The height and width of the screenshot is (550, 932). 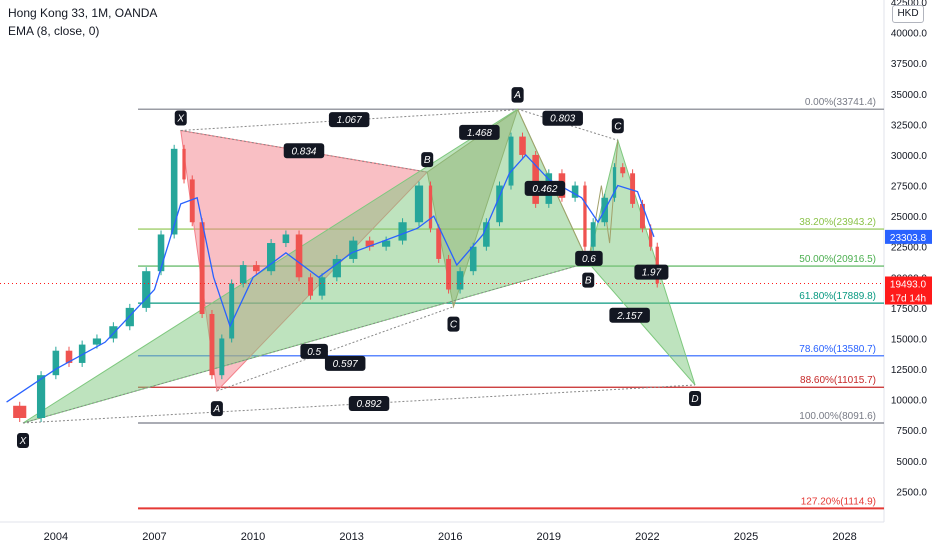 I want to click on y-tick-label: 17500.0, so click(x=909, y=309).